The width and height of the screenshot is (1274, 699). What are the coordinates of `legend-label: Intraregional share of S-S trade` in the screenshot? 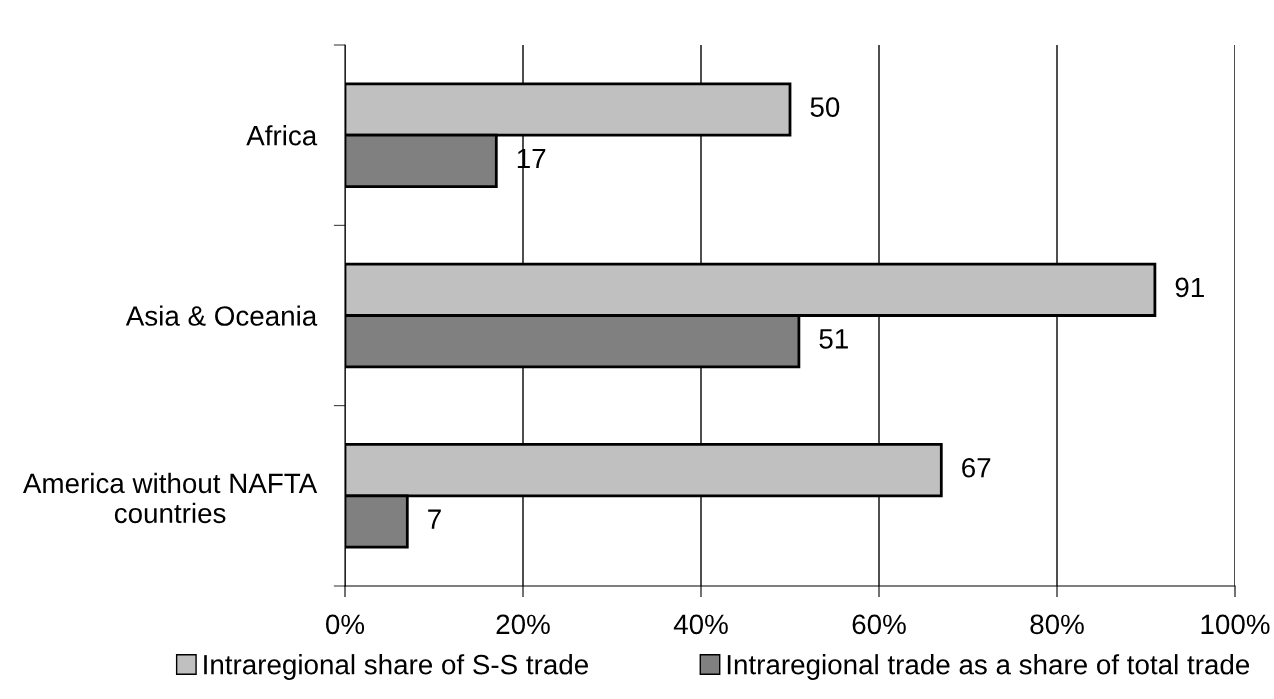 It's located at (396, 667).